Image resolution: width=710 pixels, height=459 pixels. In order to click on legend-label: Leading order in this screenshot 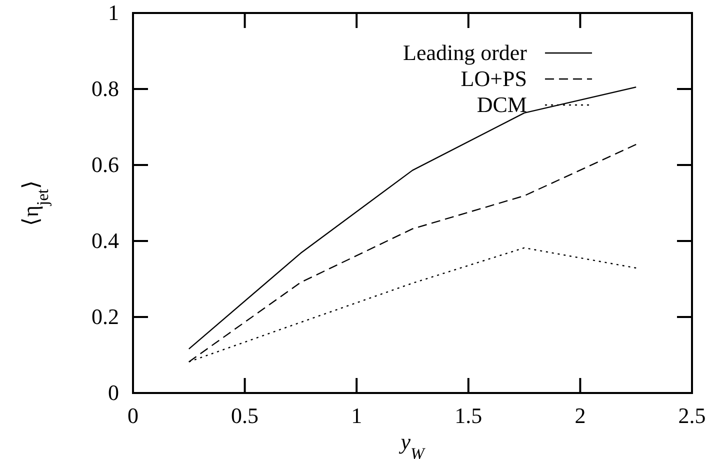, I will do `click(465, 52)`.